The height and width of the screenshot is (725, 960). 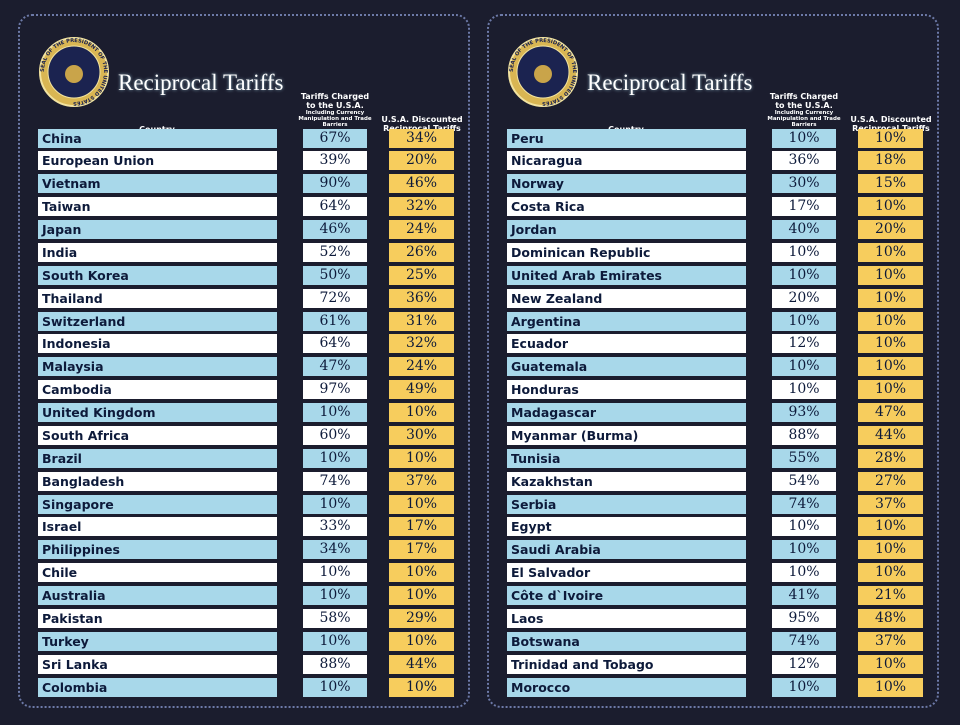 I want to click on charged-cell: 46%, so click(x=335, y=229).